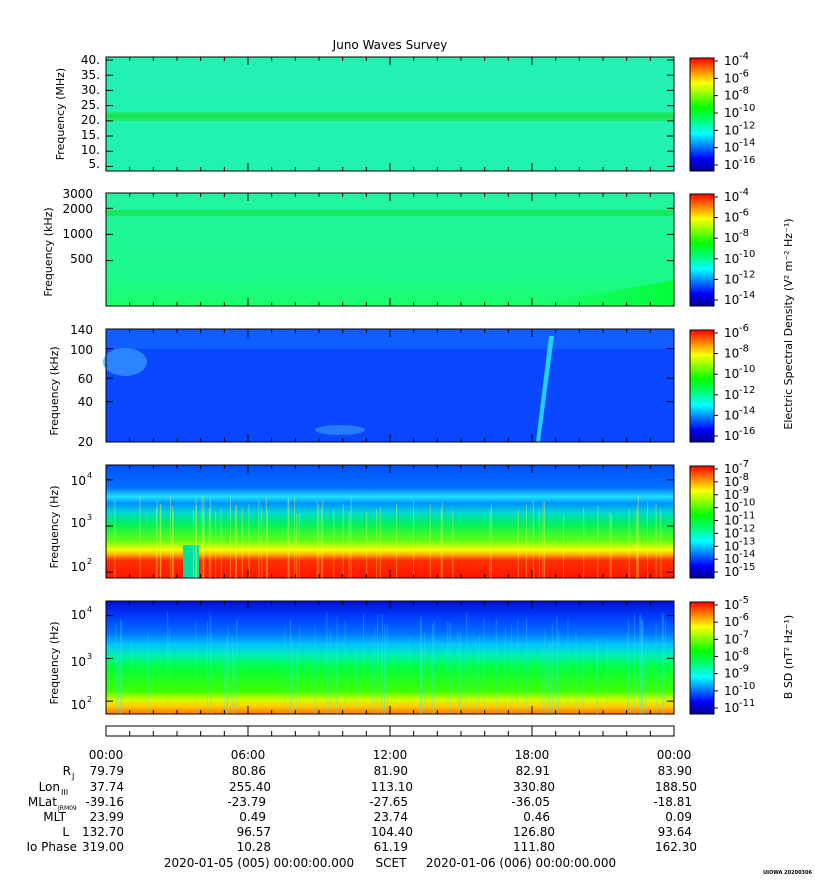  What do you see at coordinates (81, 330) in the screenshot?
I see `panel-3-ytick-label: 140` at bounding box center [81, 330].